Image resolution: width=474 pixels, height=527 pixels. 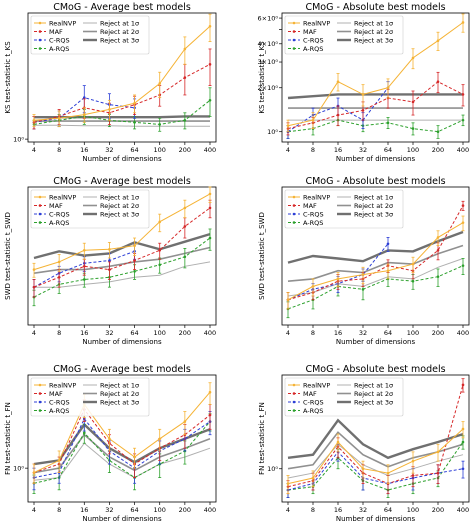 I want to click on y-axis-label: SWD test-statistic t_SWD, so click(x=8, y=256).